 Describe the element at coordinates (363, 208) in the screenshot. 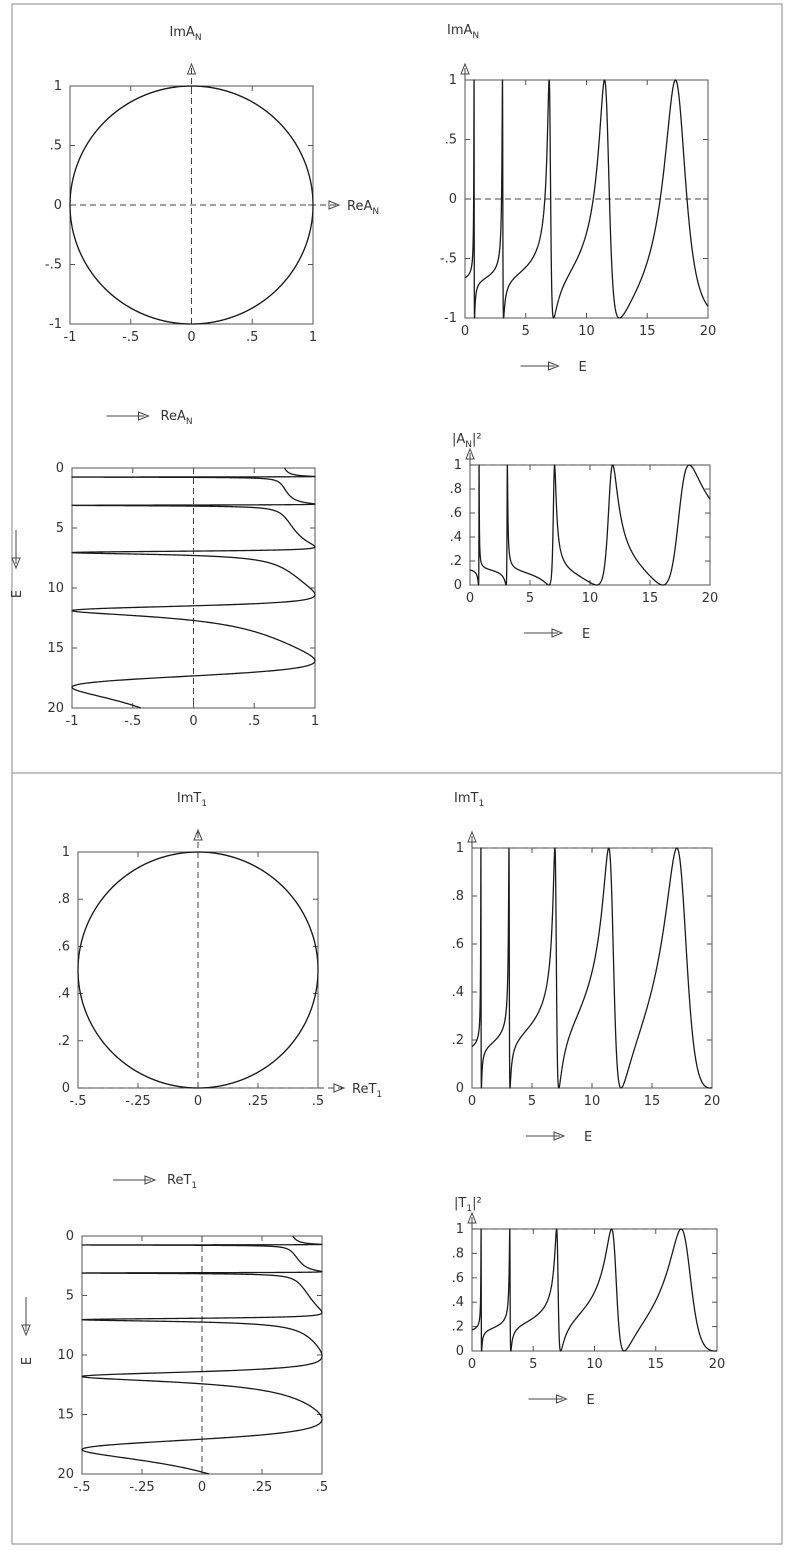

I see `x-axis-title: ReAN` at that location.